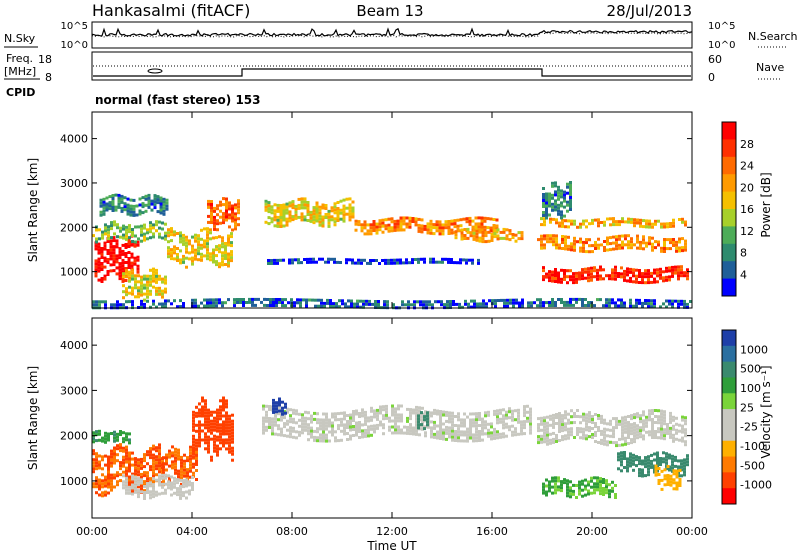 The height and width of the screenshot is (558, 800). I want to click on nsky-trace, so click(392, 32).